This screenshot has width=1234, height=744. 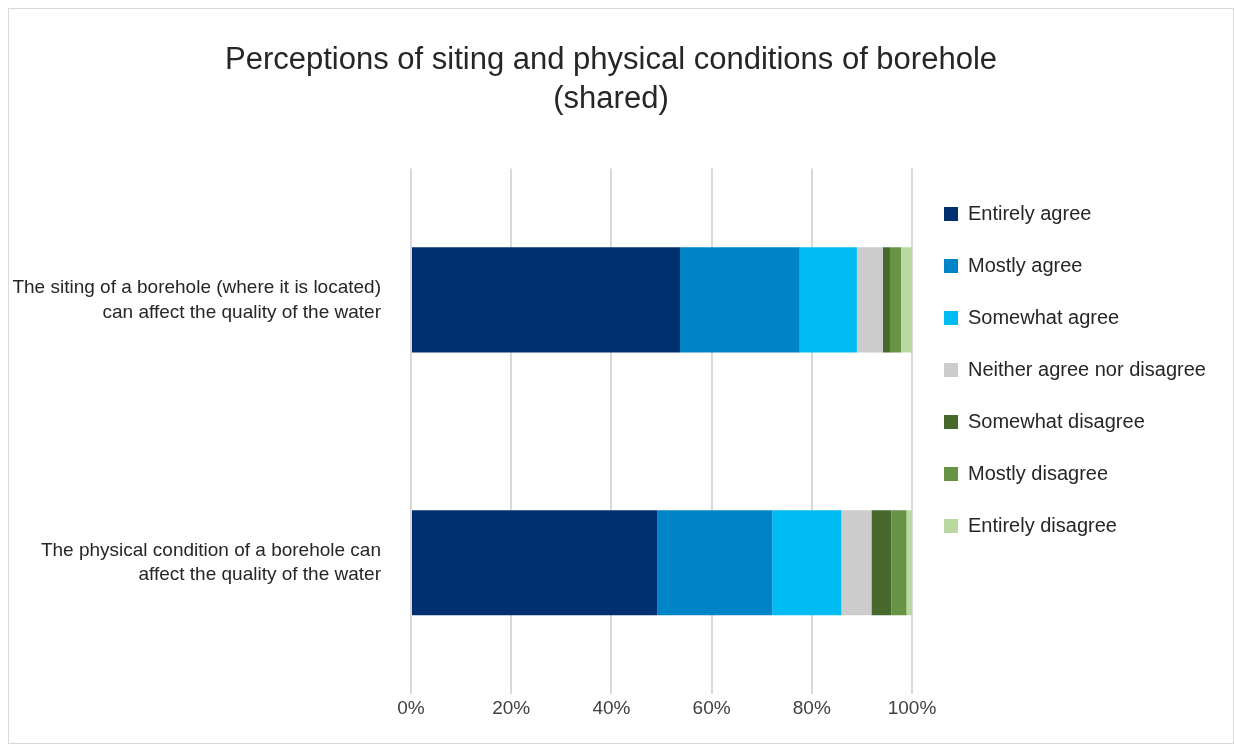 I want to click on legend-label: Somewhat disagree, so click(x=1056, y=420).